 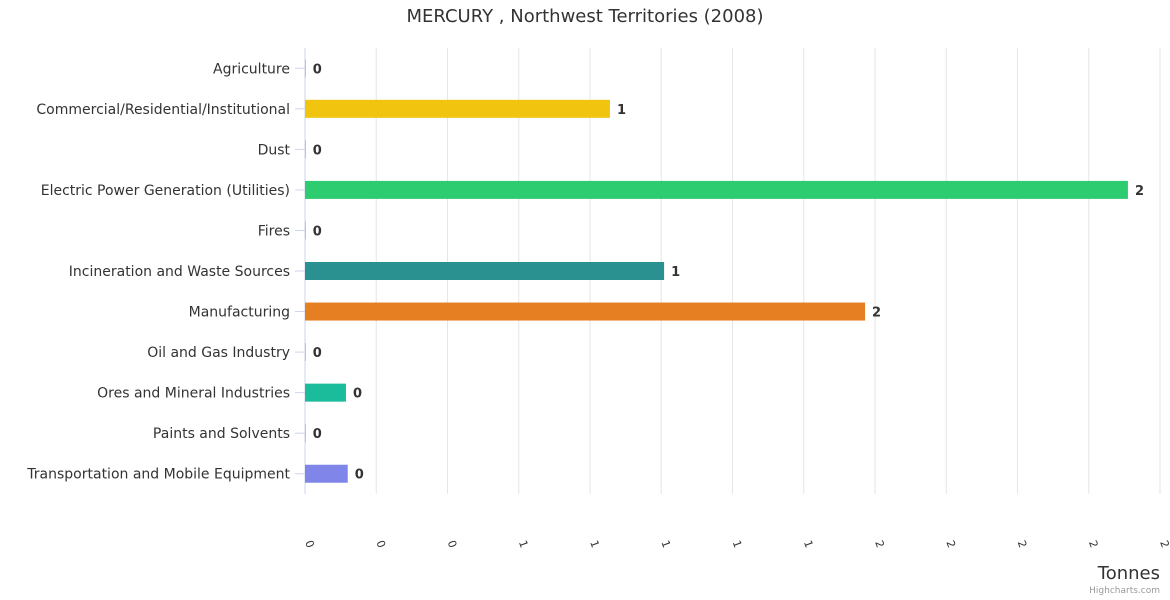 I want to click on category-label: Electric Power Generation (Utilities), so click(x=165, y=191).